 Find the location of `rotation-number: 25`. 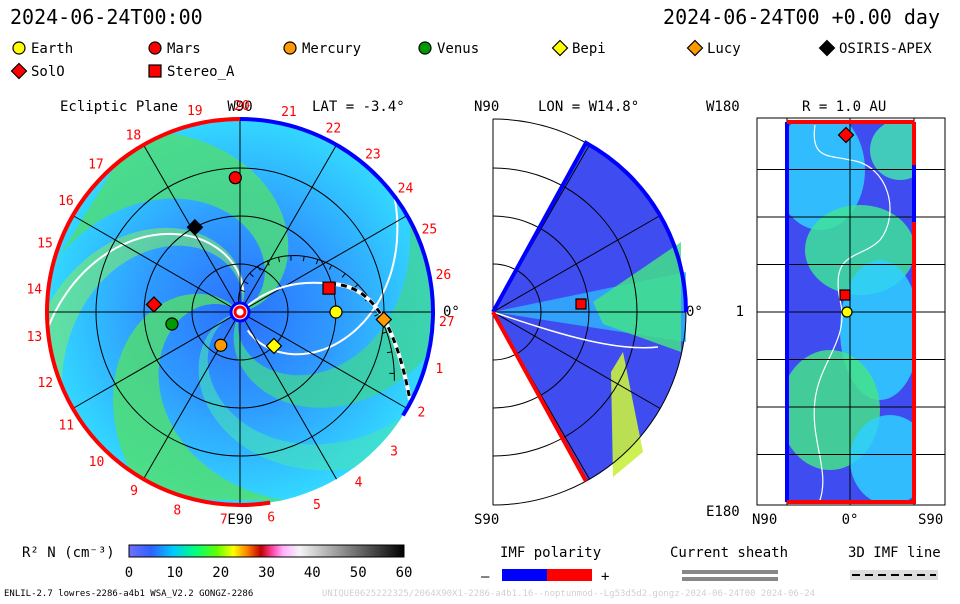

rotation-number: 25 is located at coordinates (430, 230).